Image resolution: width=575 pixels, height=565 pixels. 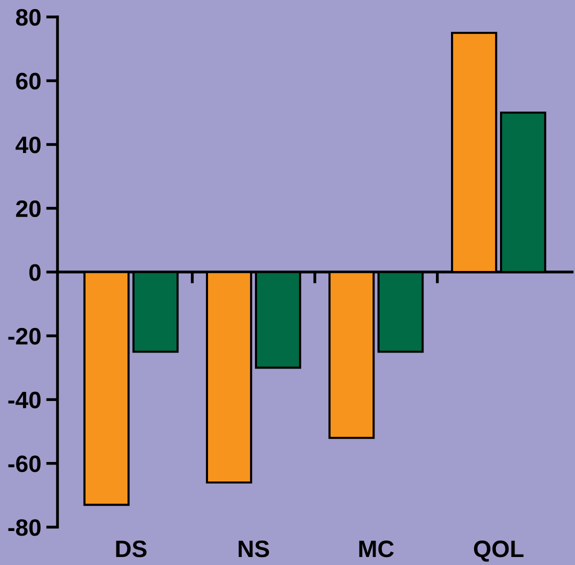 I want to click on y-tick-label: -20, so click(x=24, y=336).